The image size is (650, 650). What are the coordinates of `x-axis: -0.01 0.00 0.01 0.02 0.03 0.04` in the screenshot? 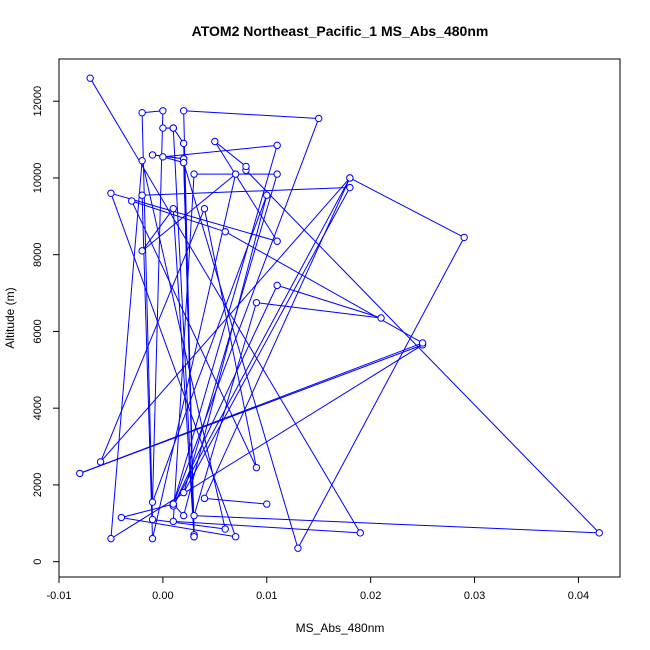 It's located at (317, 589).